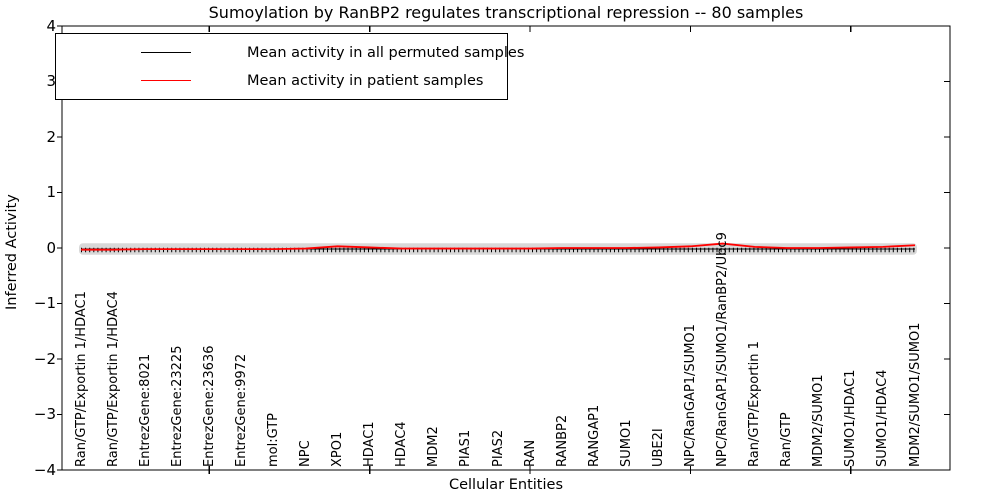  I want to click on x-tick-label: RAN, so click(530, 453).